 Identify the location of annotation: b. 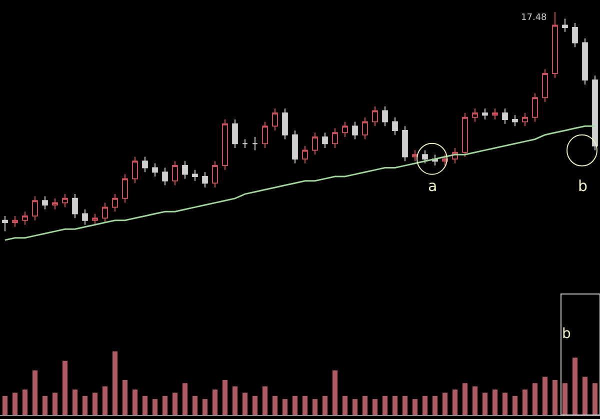
(583, 186).